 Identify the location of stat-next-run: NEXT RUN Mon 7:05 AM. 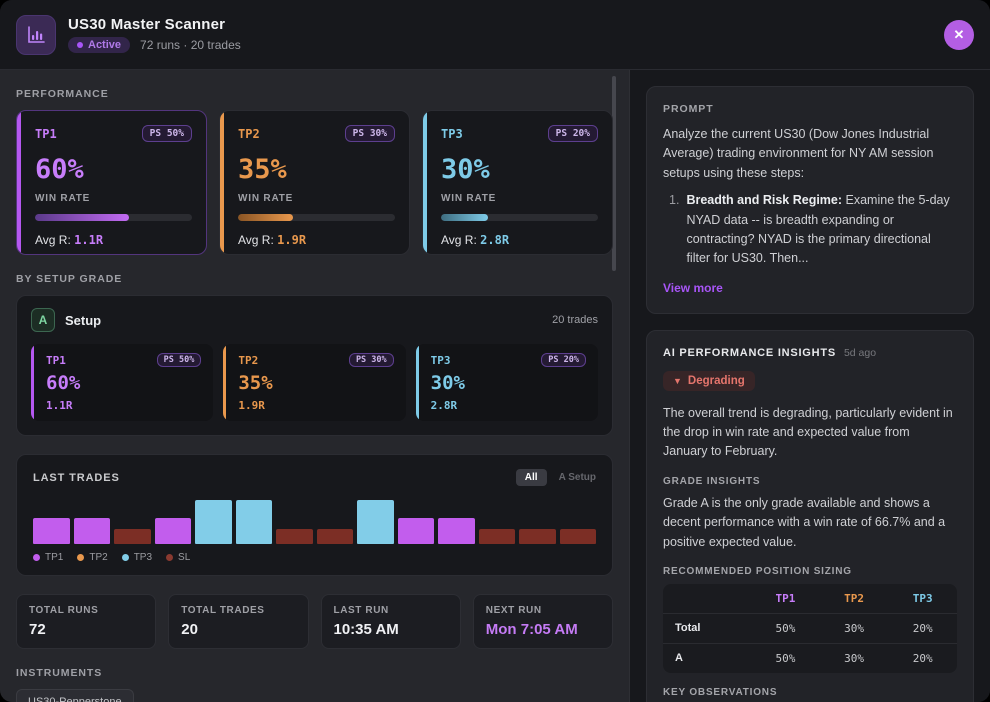
(542, 621).